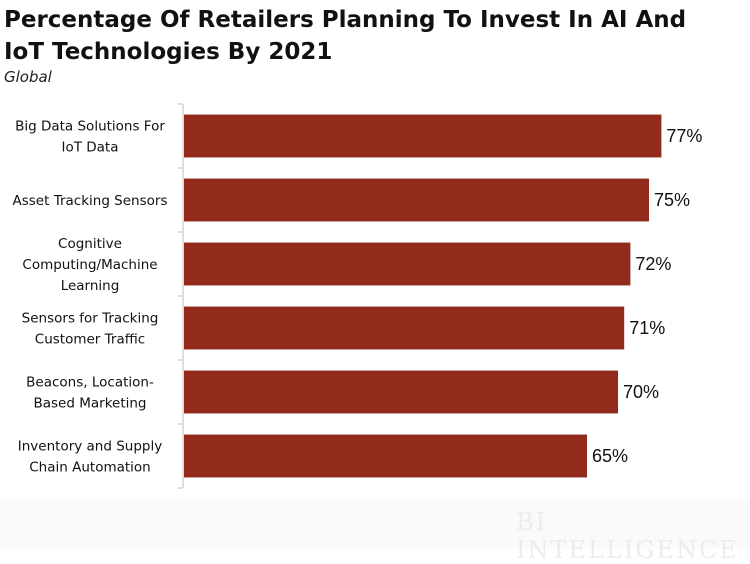 The width and height of the screenshot is (750, 564). Describe the element at coordinates (90, 329) in the screenshot. I see `category-label: Sensors for Tracking Customer Traffic` at that location.